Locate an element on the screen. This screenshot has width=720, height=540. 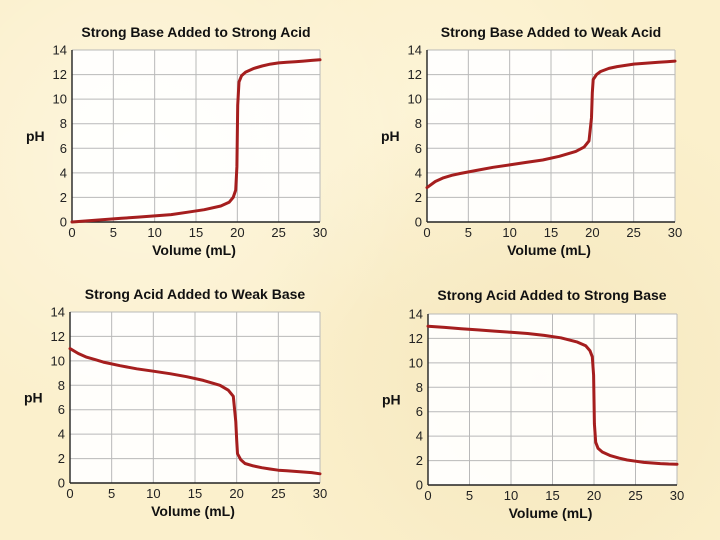
chart-title: Strong Base Added to Strong Acid is located at coordinates (195, 32).